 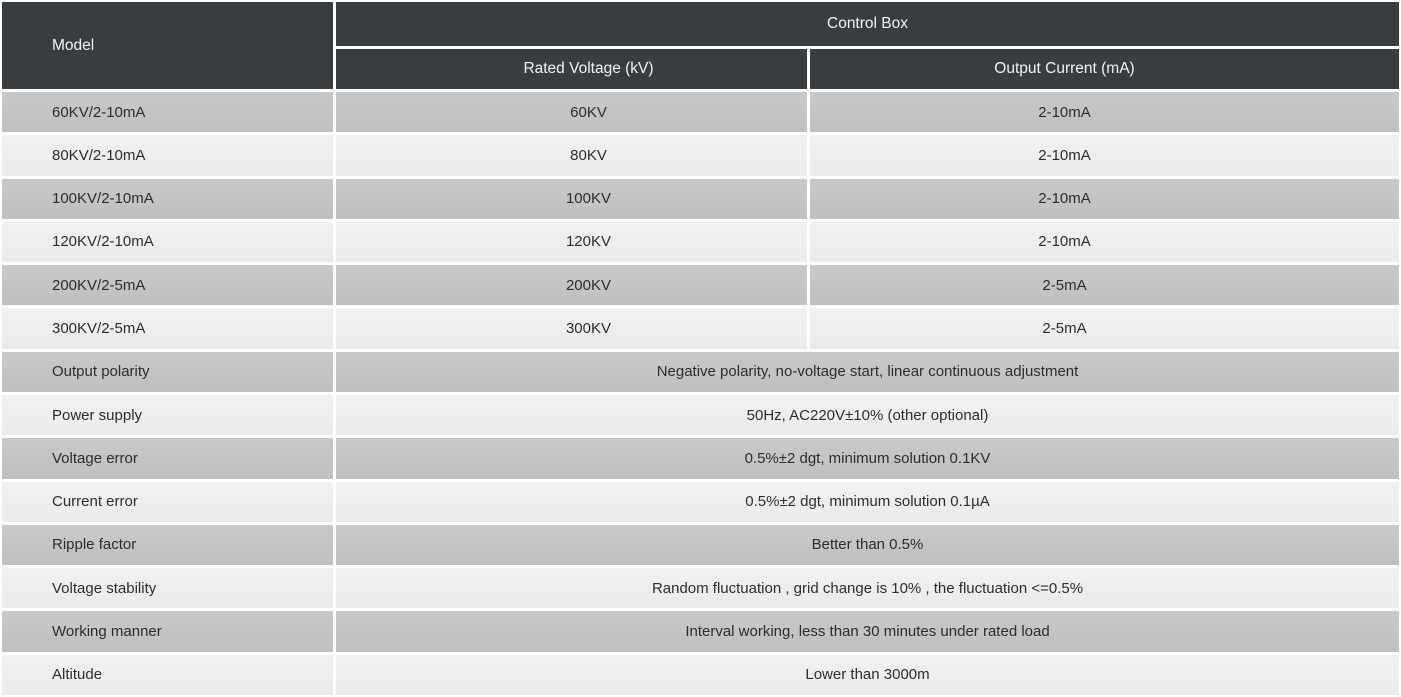 I want to click on rated-voltage: 60KV, so click(x=571, y=112).